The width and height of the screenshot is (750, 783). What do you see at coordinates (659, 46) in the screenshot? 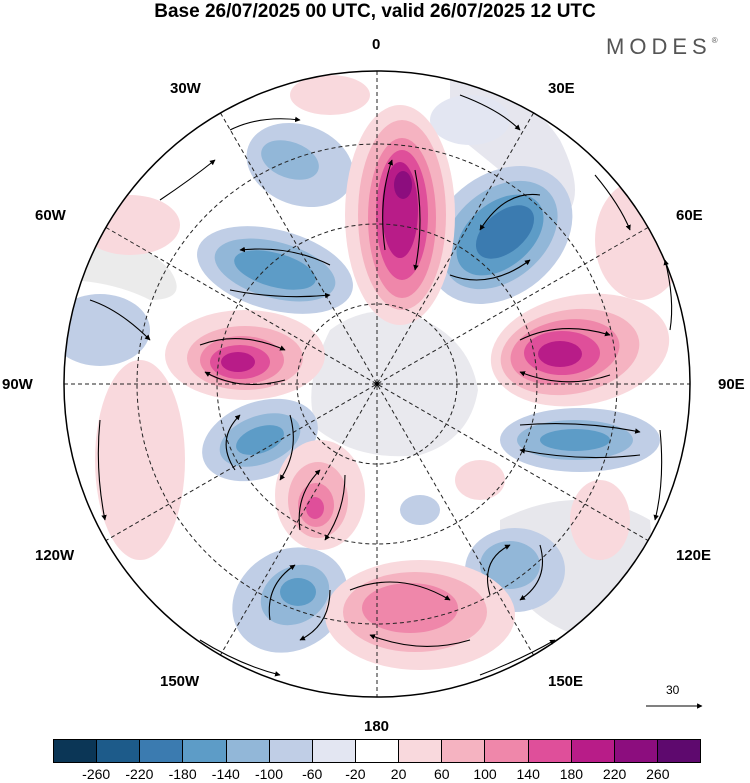
I see `brand-text: MODES` at bounding box center [659, 46].